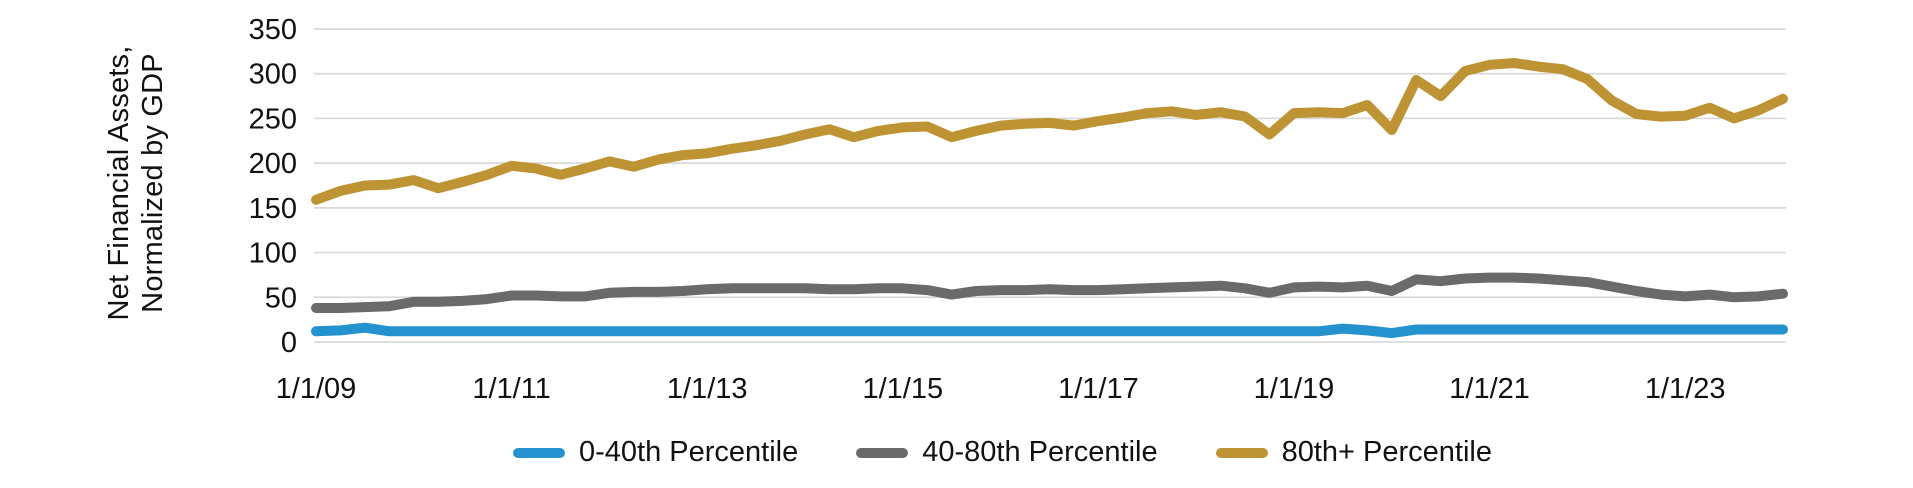 Image resolution: width=1913 pixels, height=488 pixels. I want to click on legend-item-40-80th-percentile: 40-80th Percentile, so click(1007, 452).